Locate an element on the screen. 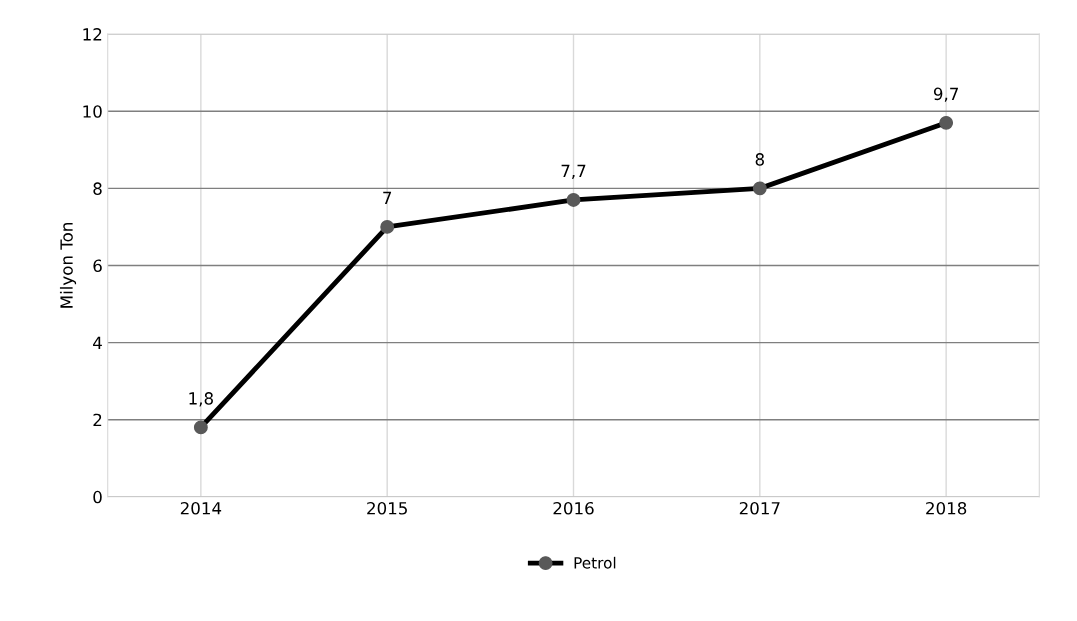 The image size is (1077, 621). x-tick-label: 2016 is located at coordinates (573, 508).